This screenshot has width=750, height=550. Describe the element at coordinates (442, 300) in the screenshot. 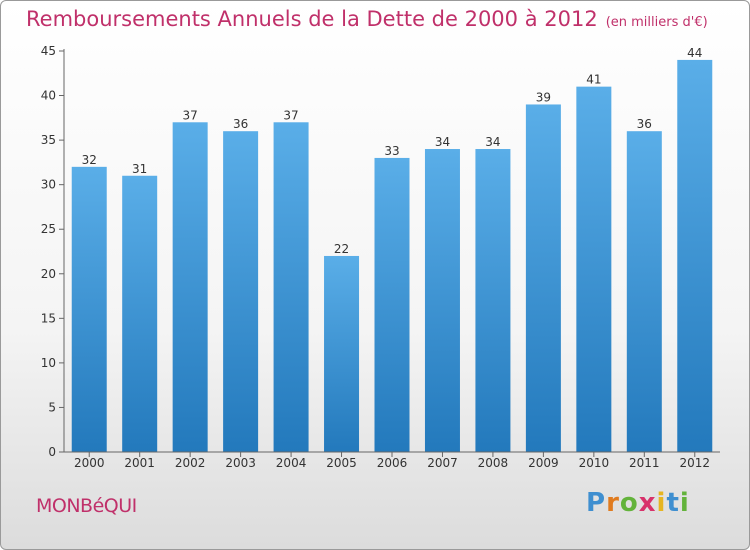

I see `bar-2007` at that location.